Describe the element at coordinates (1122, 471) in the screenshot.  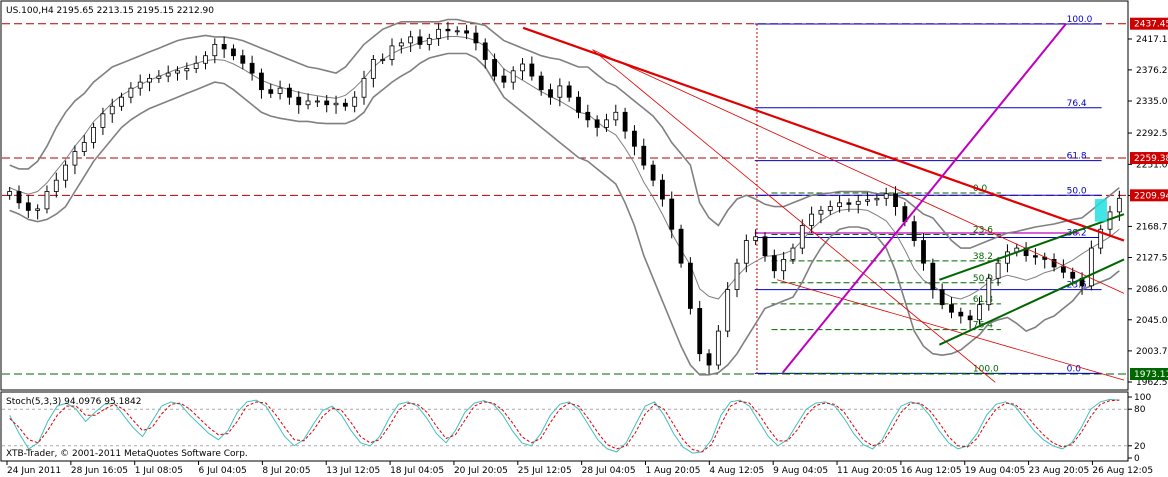
I see `x-tick-label: 26 Aug 12:05` at that location.